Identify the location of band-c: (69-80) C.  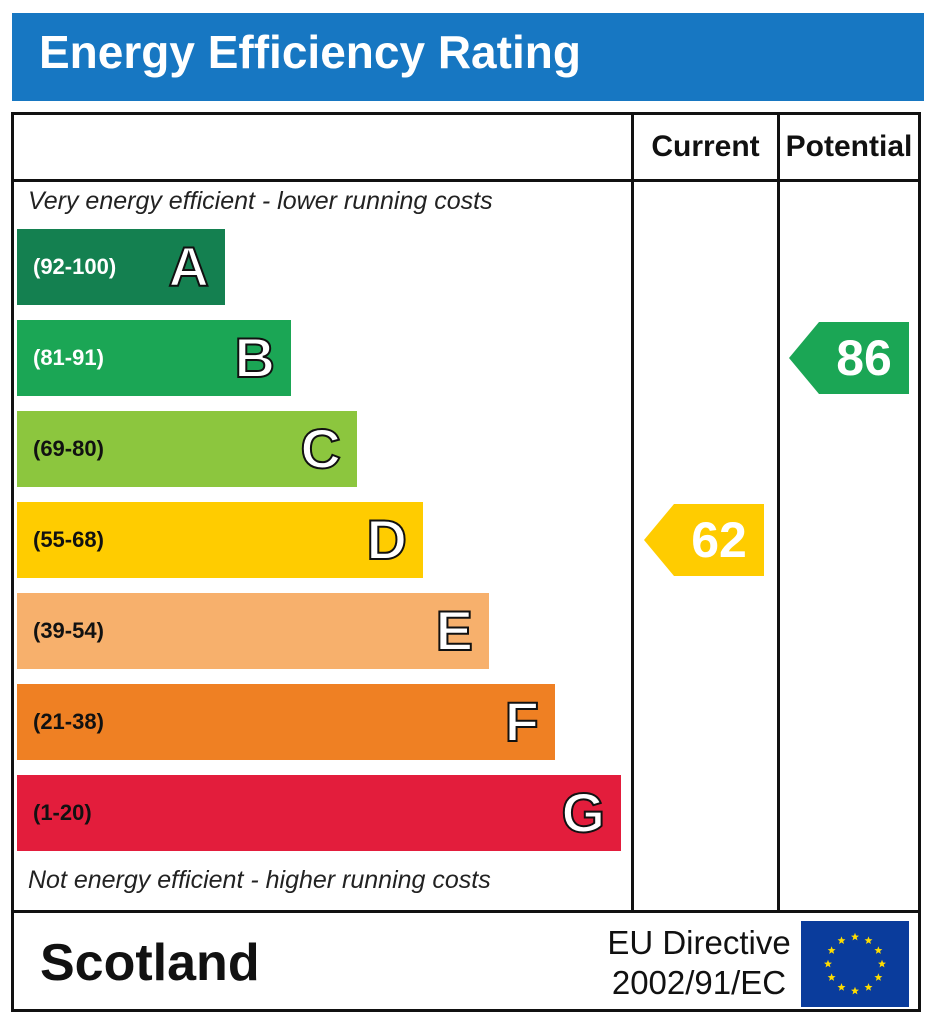
(187, 449).